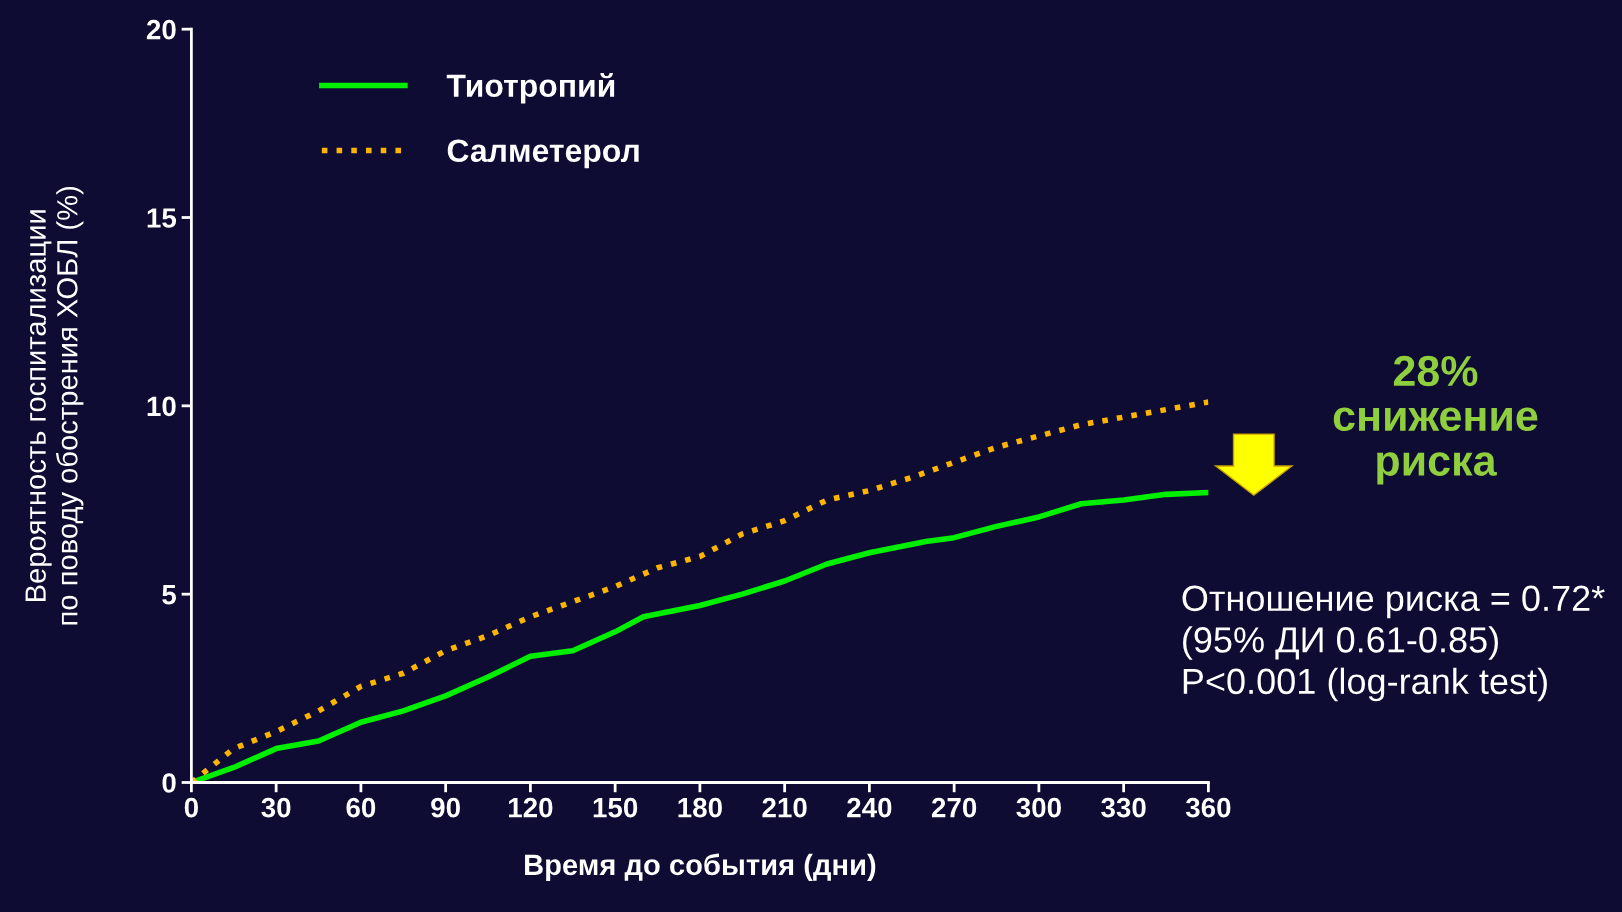 The image size is (1622, 912). What do you see at coordinates (276, 807) in the screenshot?
I see `x-tick-label: 30` at bounding box center [276, 807].